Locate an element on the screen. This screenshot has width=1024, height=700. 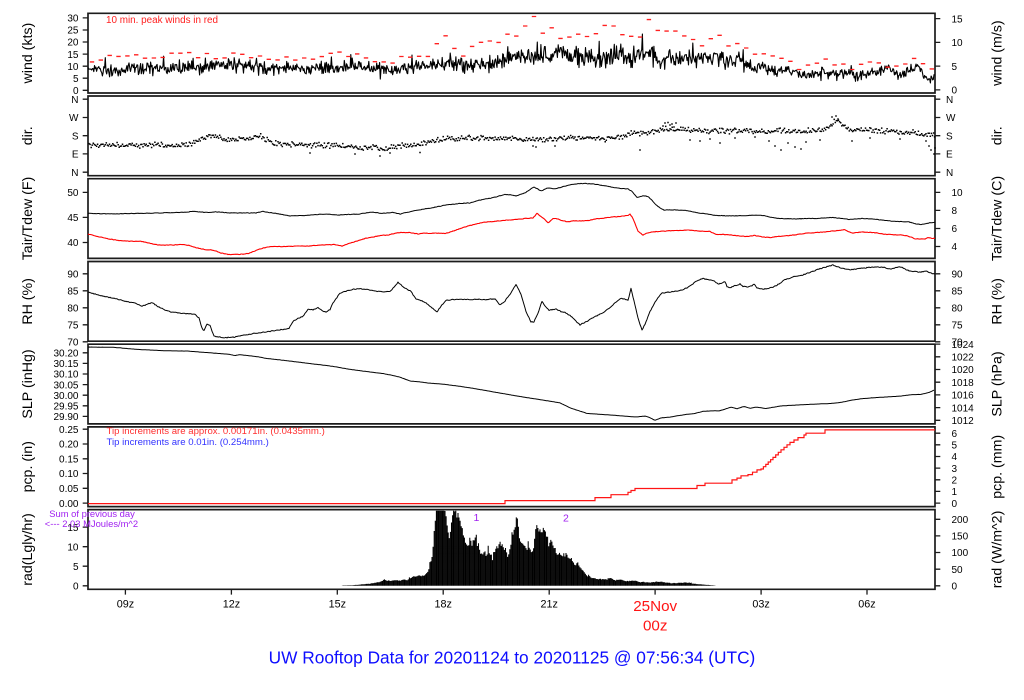
svg-text: 1024 is located at coordinates (963, 345).